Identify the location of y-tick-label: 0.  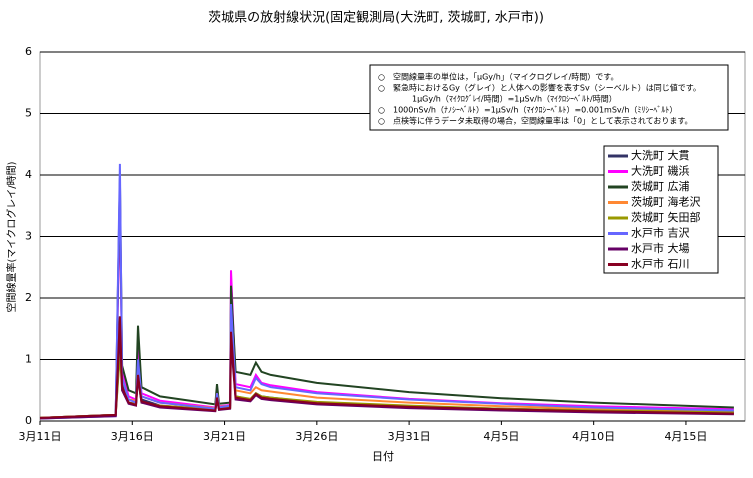
(28, 420).